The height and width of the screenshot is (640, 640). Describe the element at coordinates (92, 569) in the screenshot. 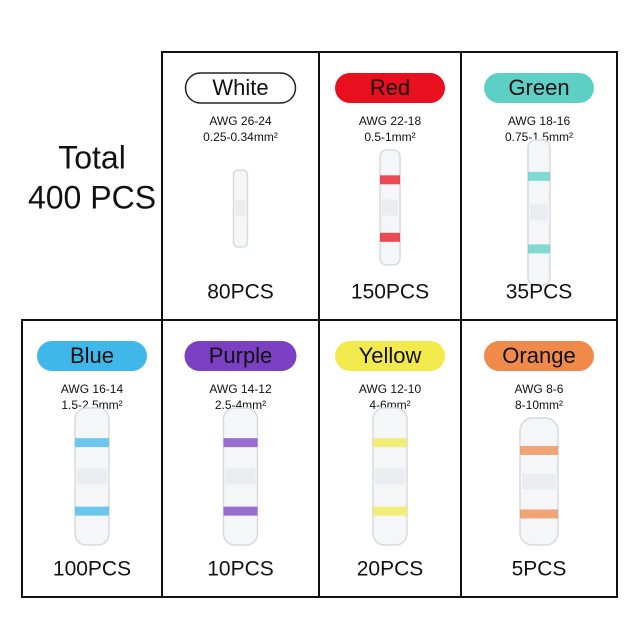

I see `piece-count: 100PCS` at that location.